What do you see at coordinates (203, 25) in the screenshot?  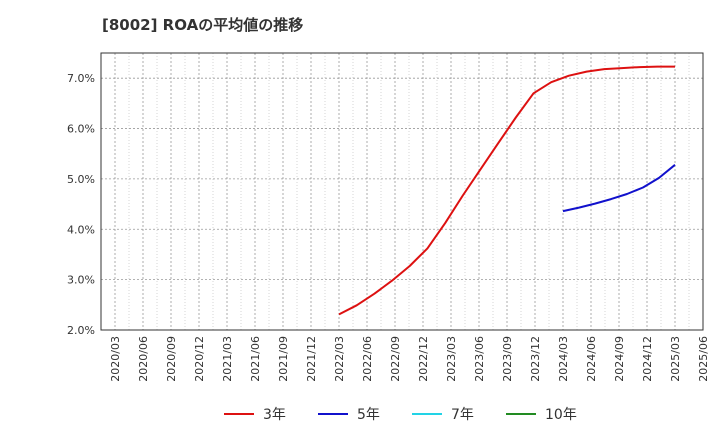 I see `chart-title: [8002] ROAの平均値の推移` at bounding box center [203, 25].